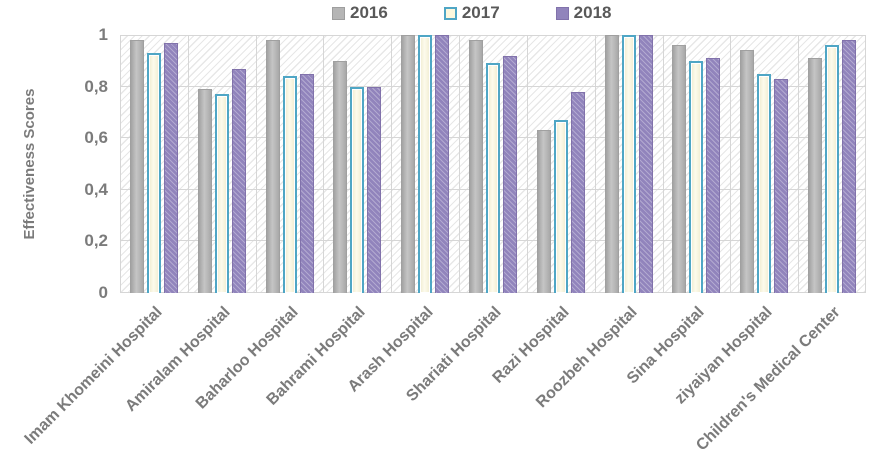 This screenshot has height=473, width=875. Describe the element at coordinates (338, 13) in the screenshot. I see `legend-swatch-2016-icon` at that location.